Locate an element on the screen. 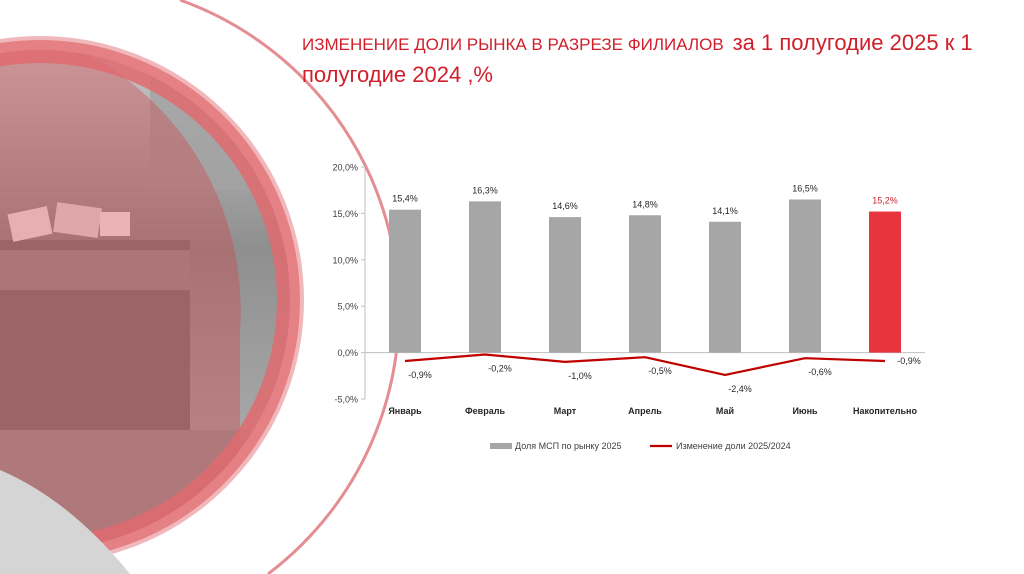 This screenshot has height=574, width=1024. bar-data-label: 15,4% is located at coordinates (405, 199).